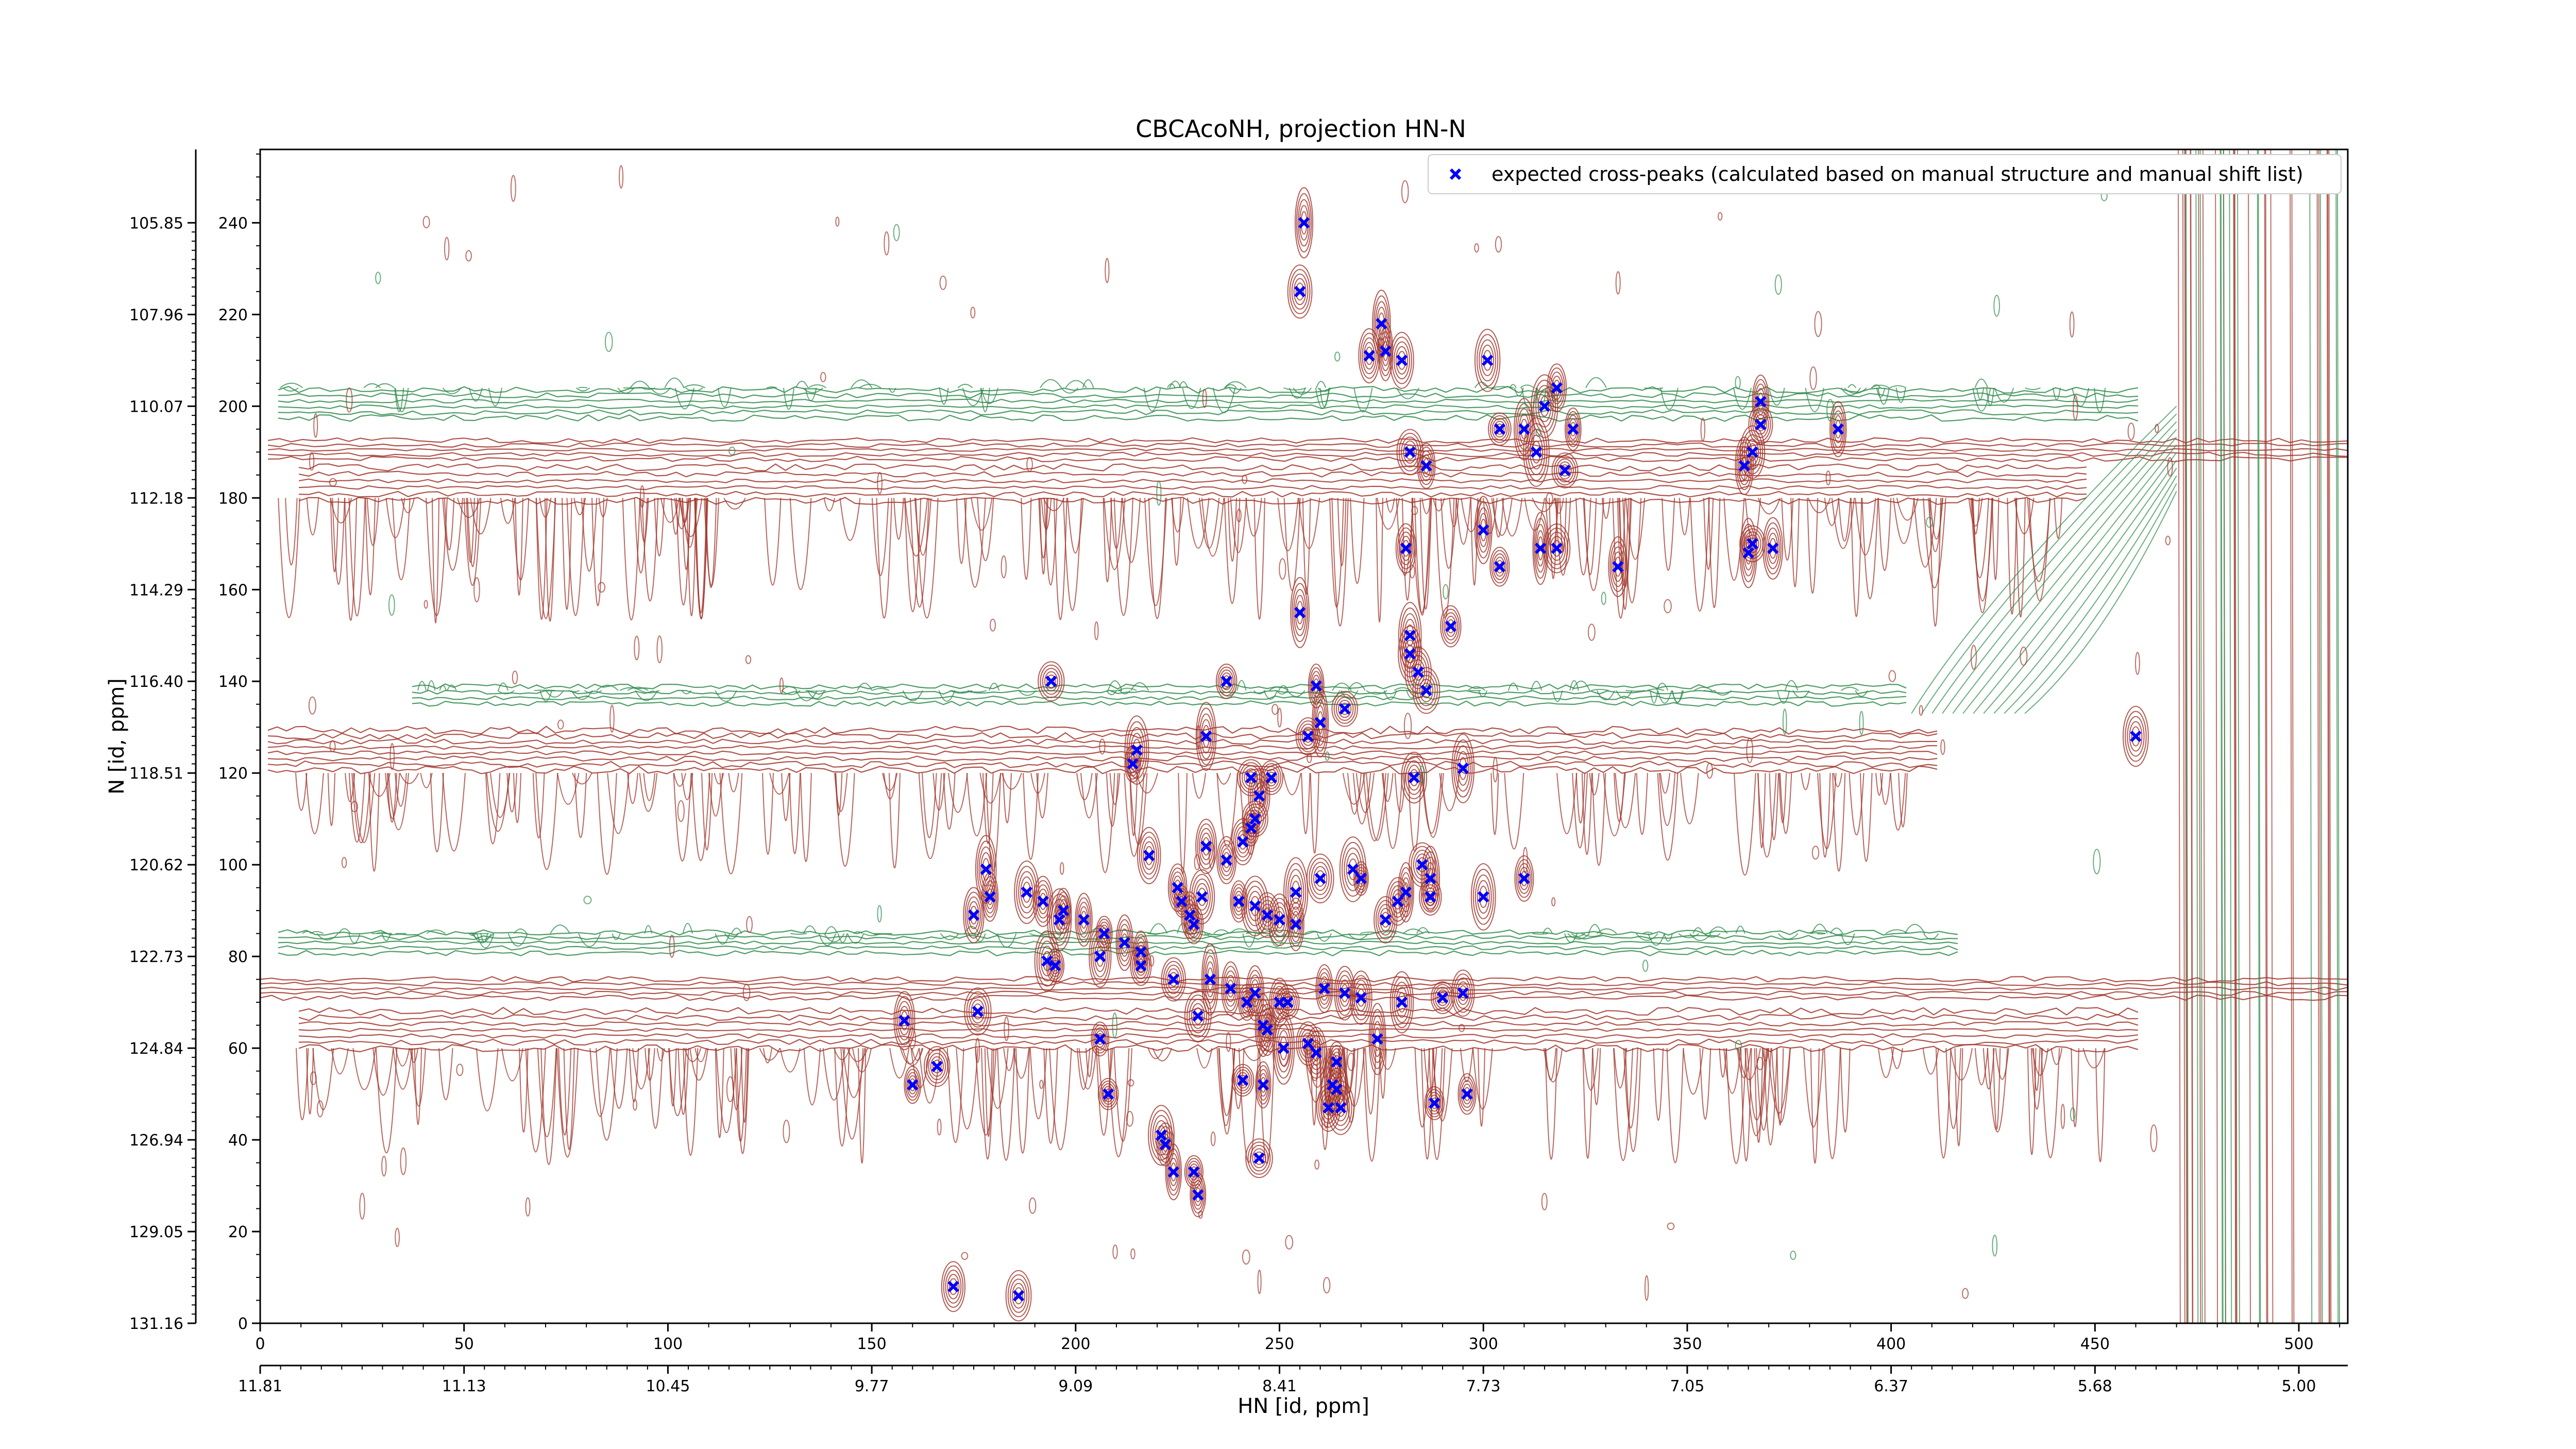 This screenshot has width=2576, height=1449. What do you see at coordinates (1687, 1344) in the screenshot?
I see `x-tick-label: 350` at bounding box center [1687, 1344].